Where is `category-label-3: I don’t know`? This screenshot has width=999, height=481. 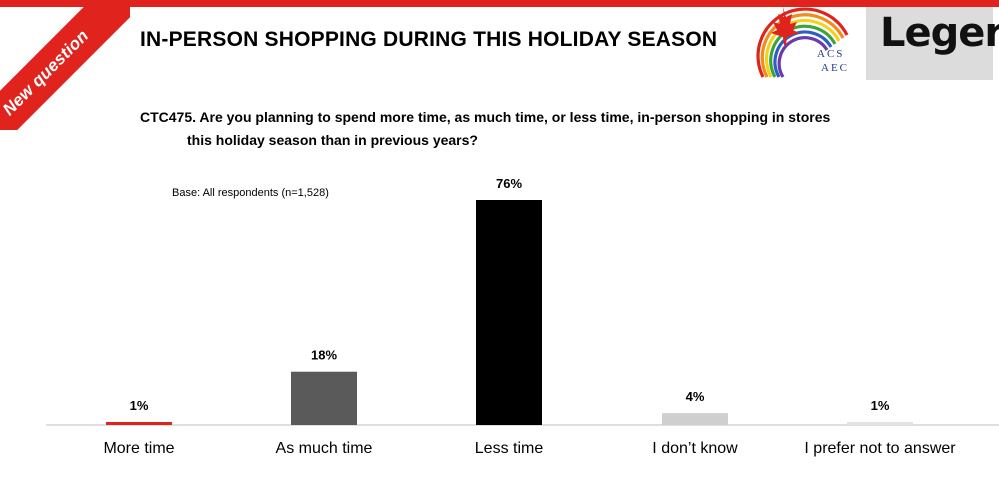
category-label-3: I don’t know is located at coordinates (695, 448).